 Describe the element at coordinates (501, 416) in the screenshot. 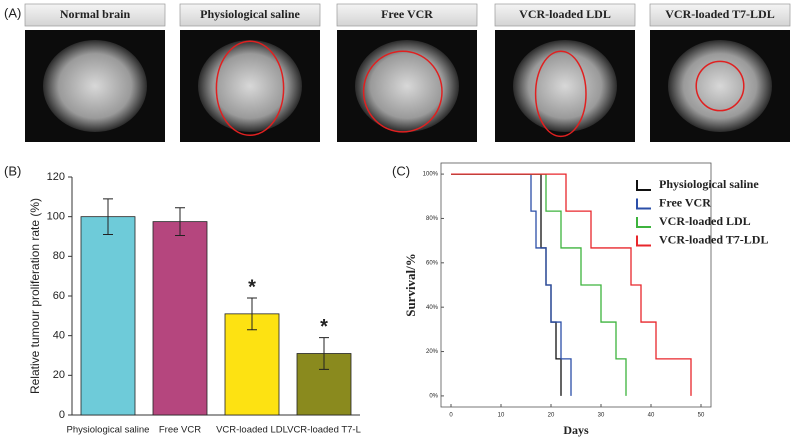

I see `x-tick-label: 10` at that location.